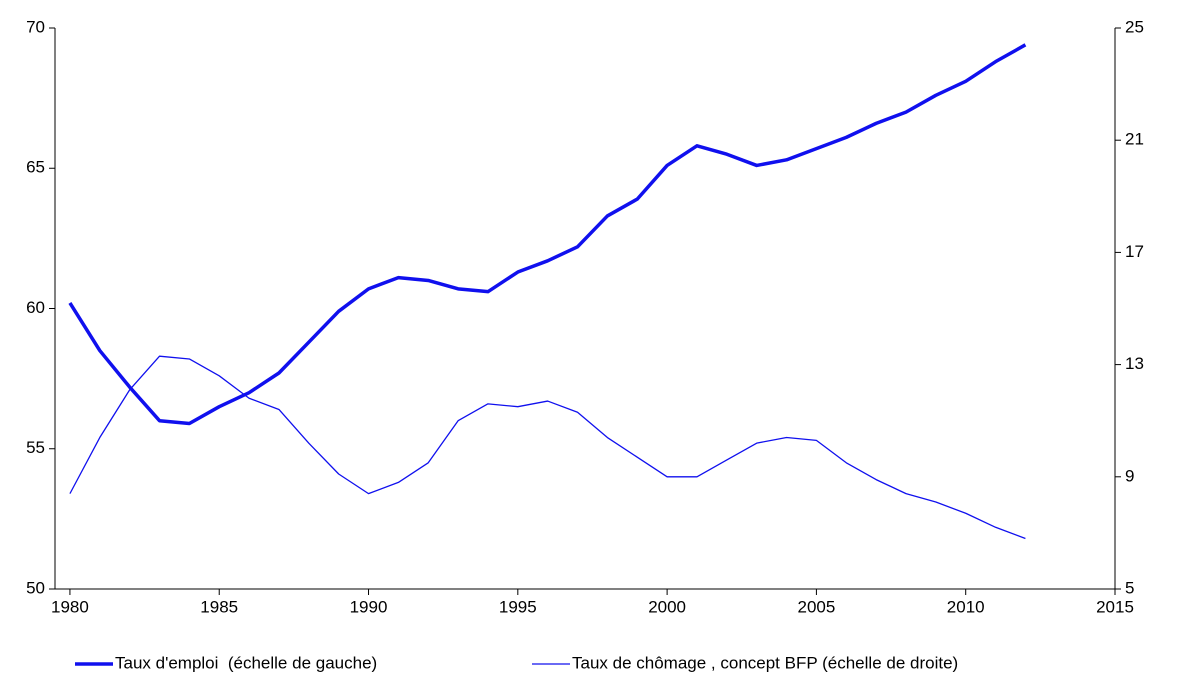  I want to click on y-tick-label: 65, so click(35, 167).